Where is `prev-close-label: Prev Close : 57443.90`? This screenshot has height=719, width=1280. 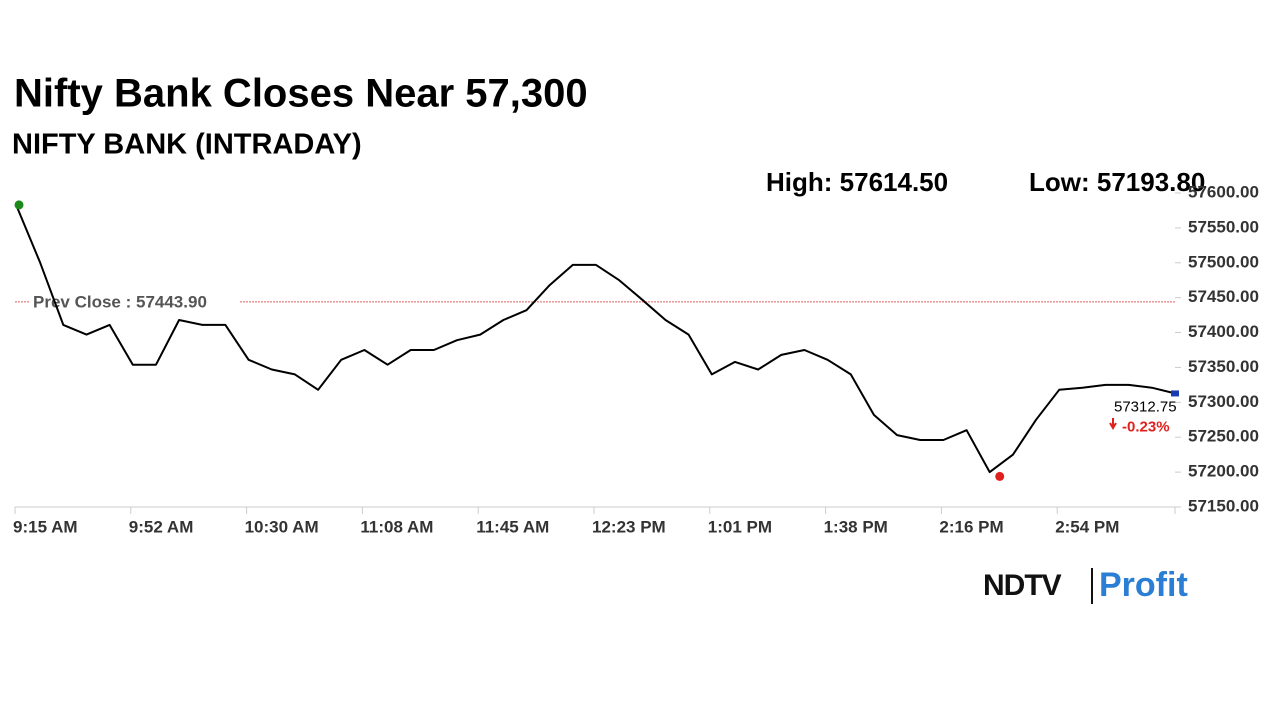
prev-close-label: Prev Close : 57443.90 is located at coordinates (120, 301).